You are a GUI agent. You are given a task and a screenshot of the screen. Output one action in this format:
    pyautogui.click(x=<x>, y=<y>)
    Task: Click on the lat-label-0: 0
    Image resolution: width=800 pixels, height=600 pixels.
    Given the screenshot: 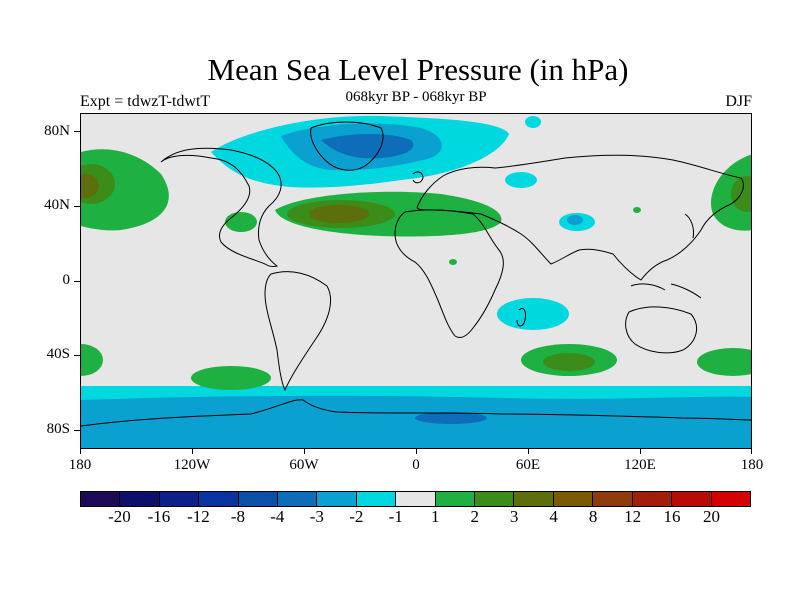 What is the action you would take?
    pyautogui.click(x=66, y=280)
    